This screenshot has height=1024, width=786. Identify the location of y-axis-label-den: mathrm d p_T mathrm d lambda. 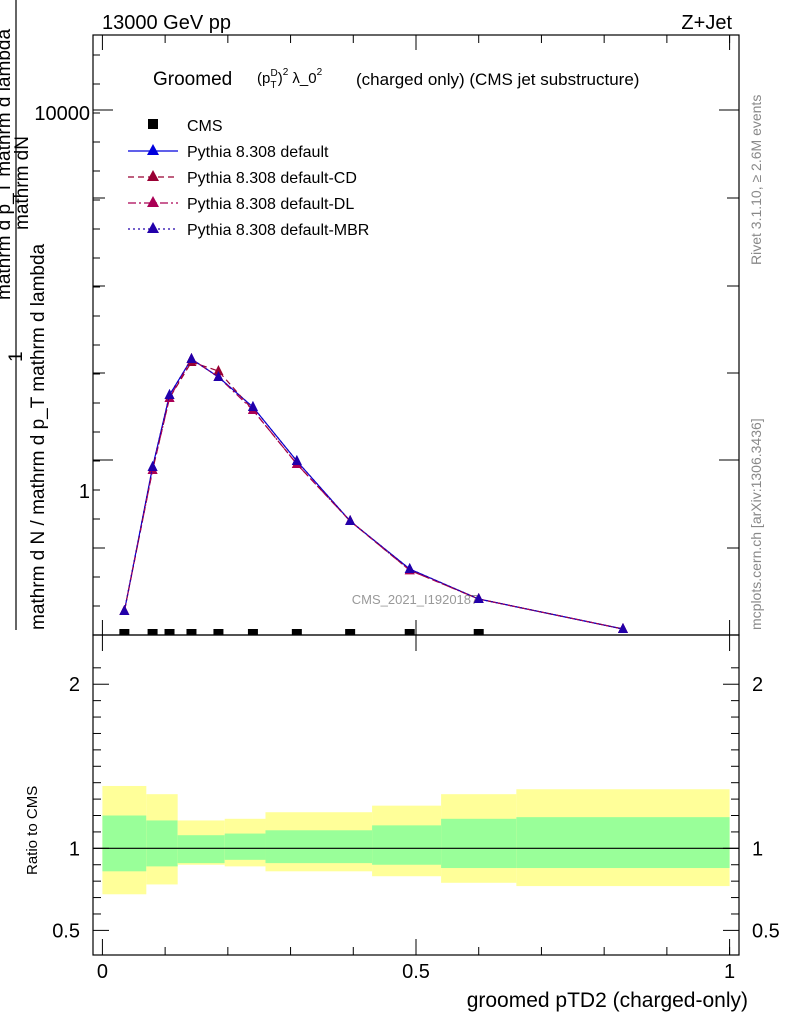
(7, 164).